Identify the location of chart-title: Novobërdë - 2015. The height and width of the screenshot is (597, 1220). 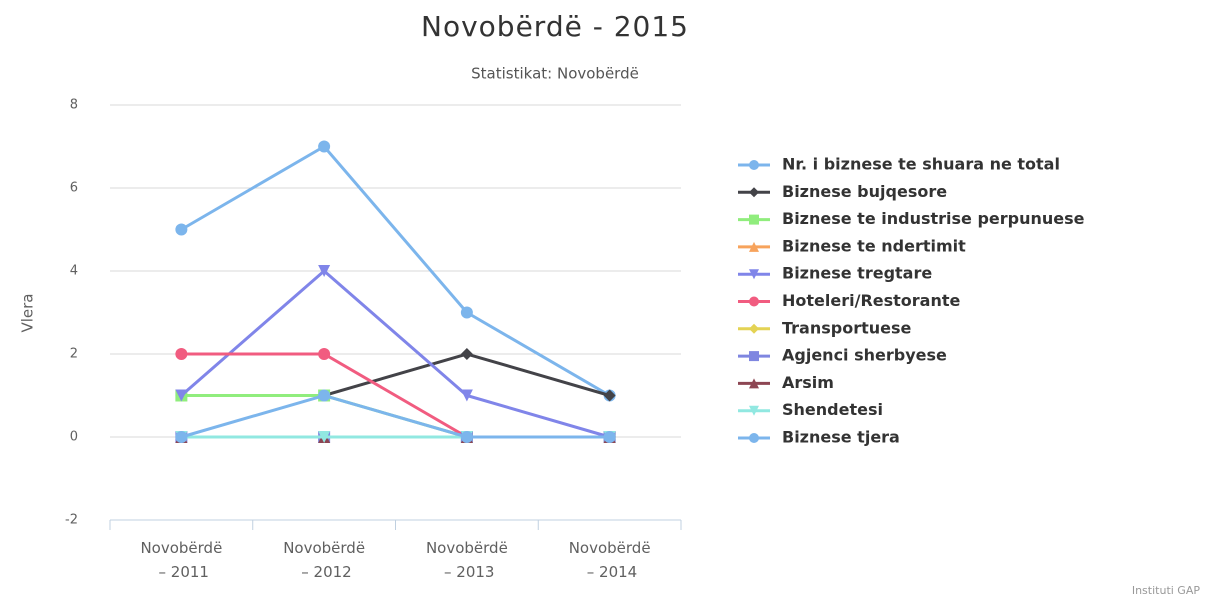
(555, 26).